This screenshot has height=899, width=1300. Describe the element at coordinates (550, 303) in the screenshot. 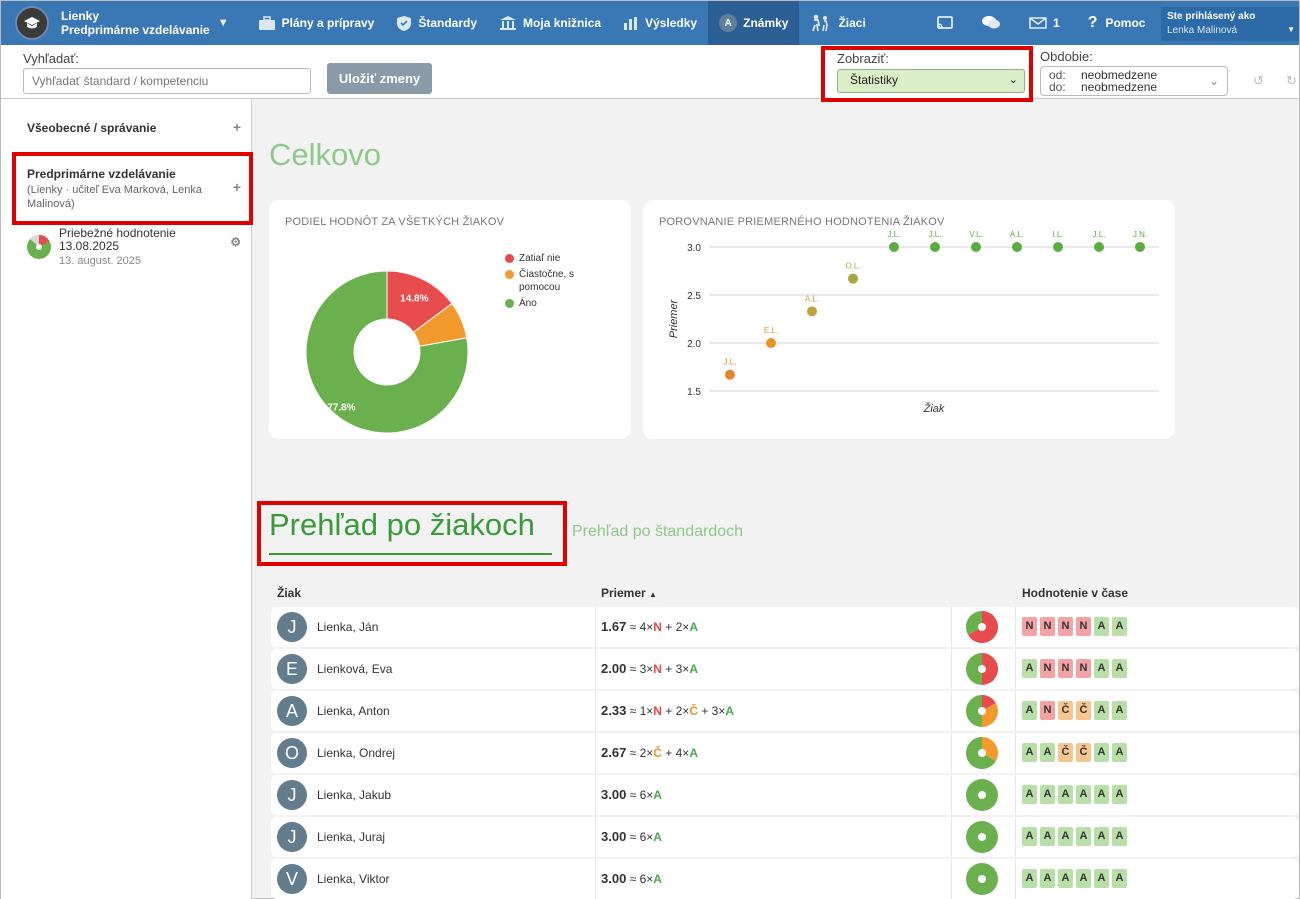

I see `legend-item: Áno` at that location.